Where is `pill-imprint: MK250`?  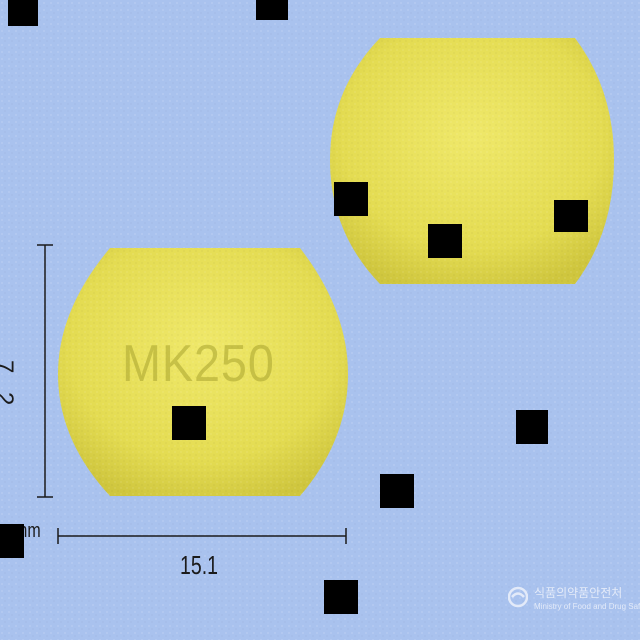
pill-imprint: MK250 is located at coordinates (198, 364).